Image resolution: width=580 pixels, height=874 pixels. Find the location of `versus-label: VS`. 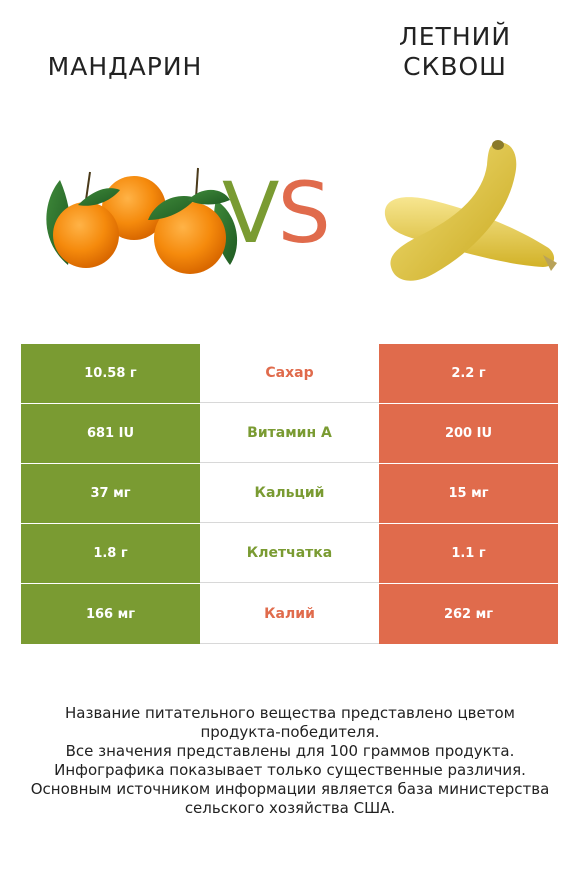

versus-label: VS is located at coordinates (276, 213).